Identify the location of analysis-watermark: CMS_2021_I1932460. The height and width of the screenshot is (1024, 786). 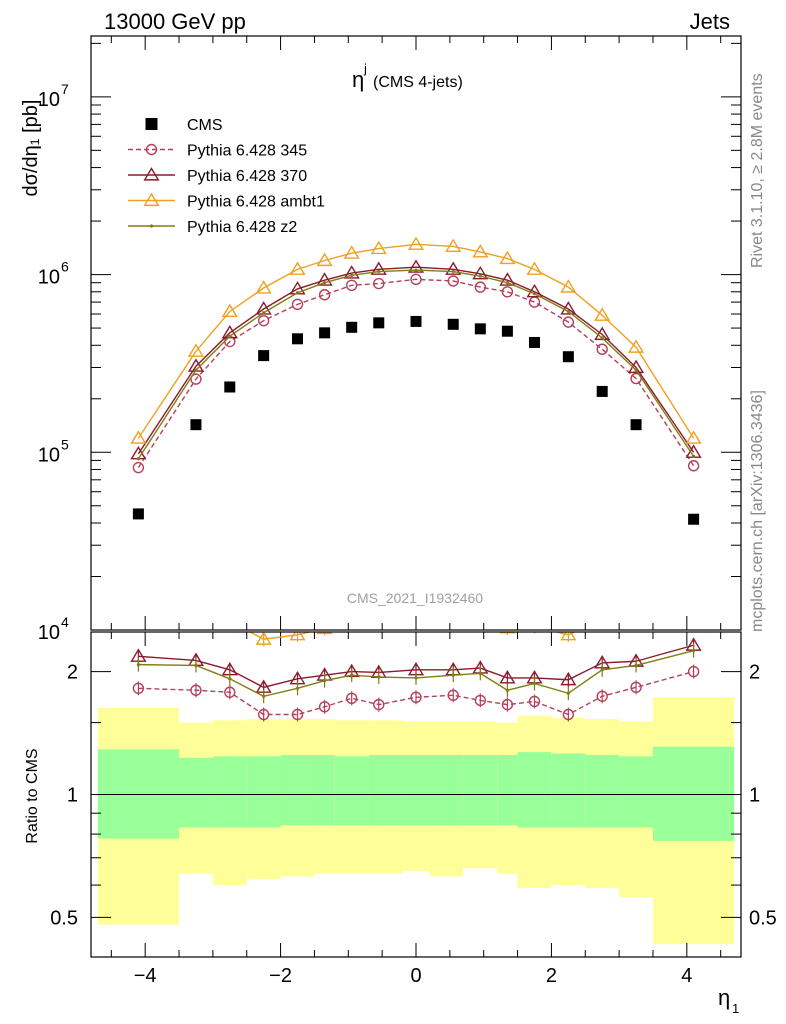
(415, 598).